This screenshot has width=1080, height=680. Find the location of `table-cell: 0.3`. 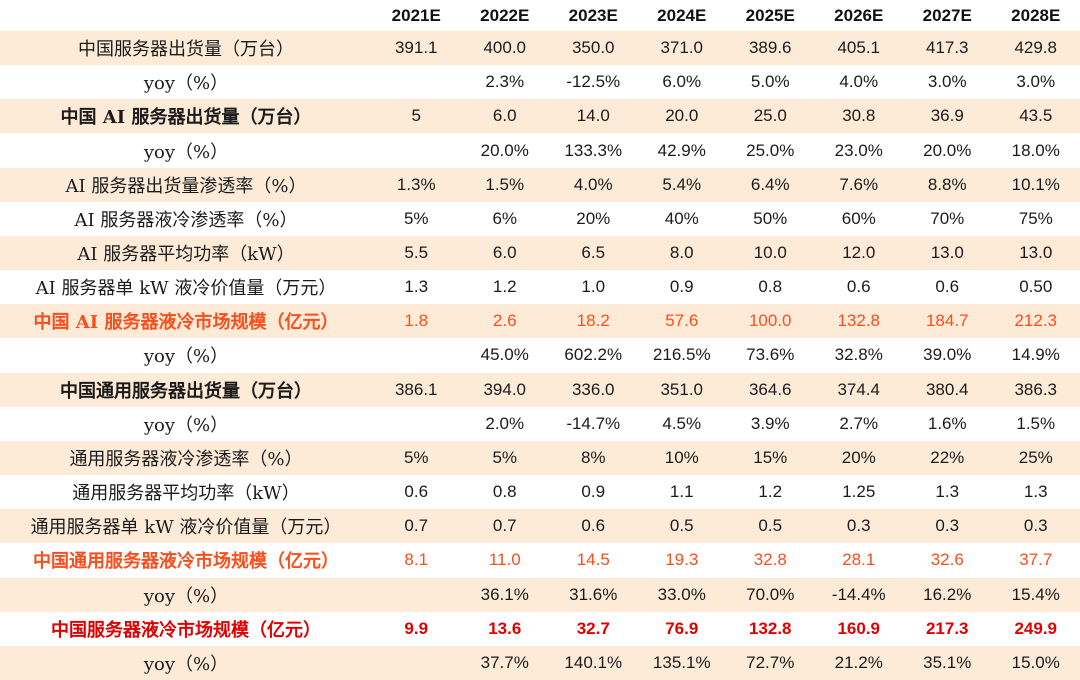

table-cell: 0.3 is located at coordinates (858, 526).